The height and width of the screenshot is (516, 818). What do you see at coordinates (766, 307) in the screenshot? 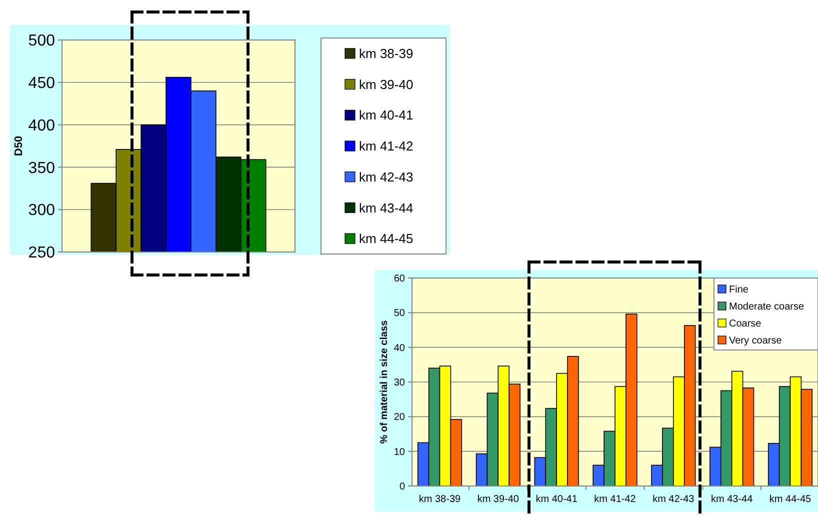
I see `legend-label: Moderate coarse` at bounding box center [766, 307].